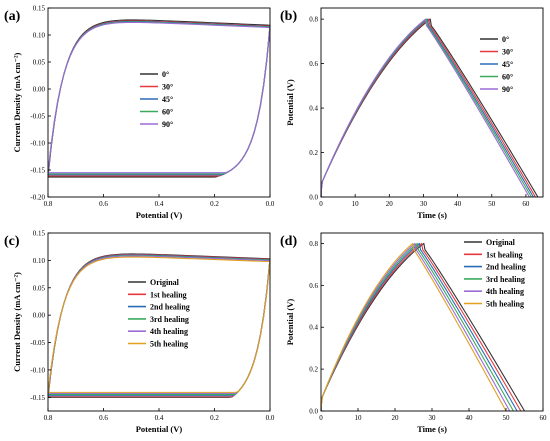 Image resolution: width=550 pixels, height=441 pixels. I want to click on y-tick-label: 0.00, so click(39, 316).